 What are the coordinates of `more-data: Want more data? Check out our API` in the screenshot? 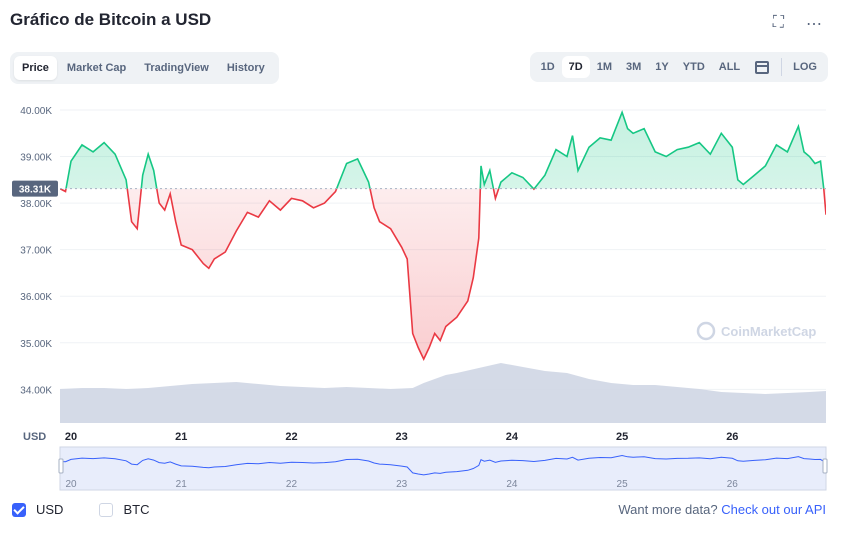 It's located at (722, 509).